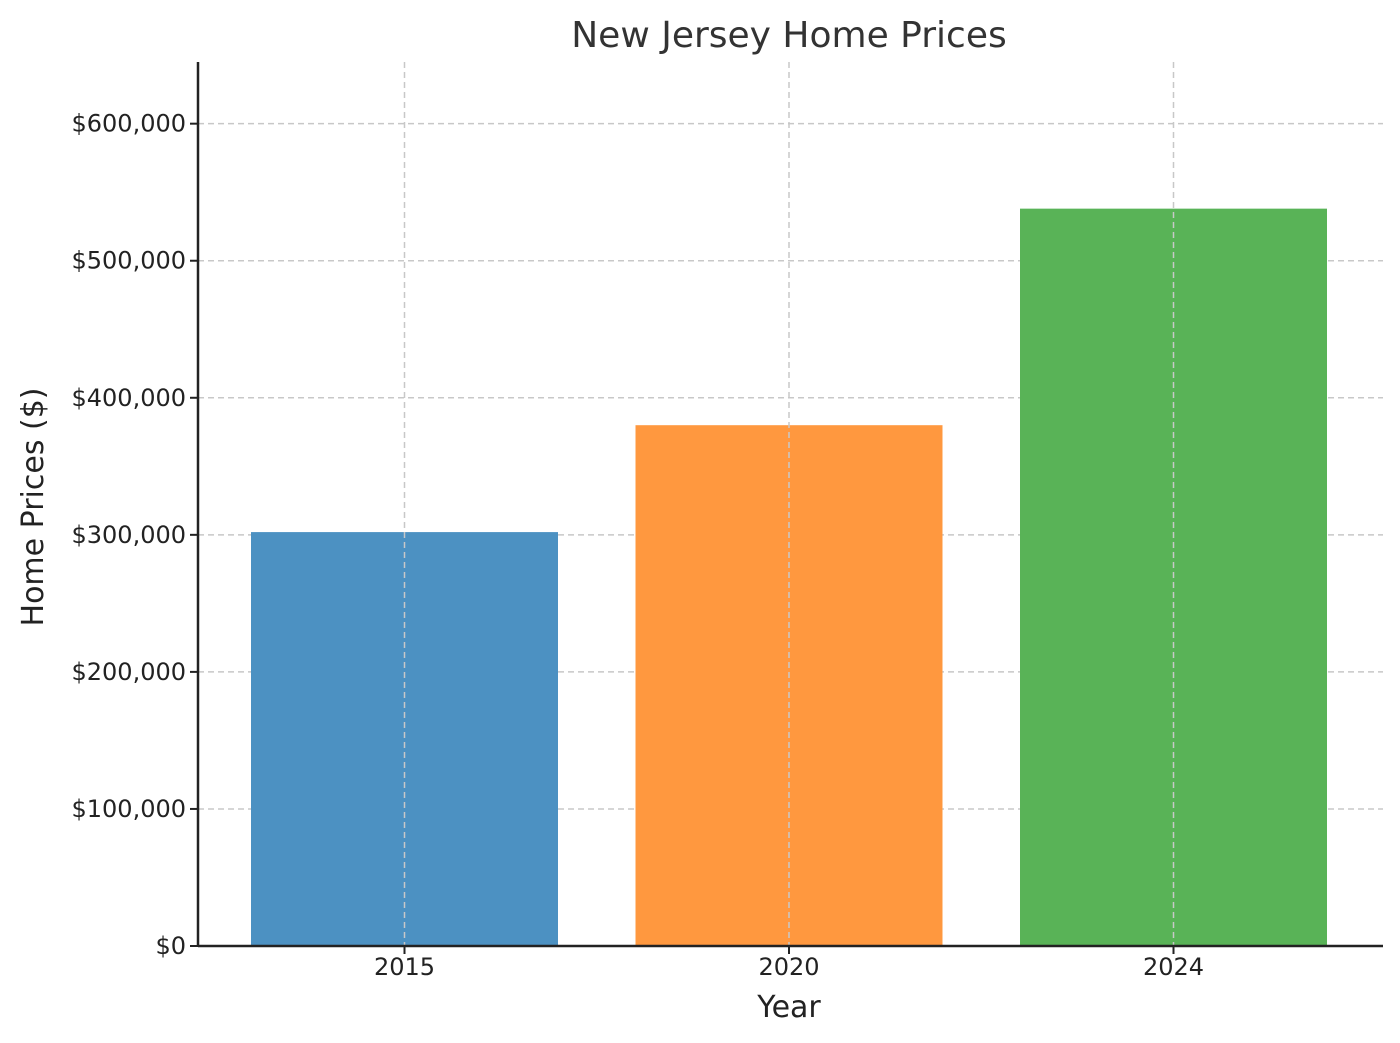  I want to click on y-tick-label: $0, so click(170, 946).